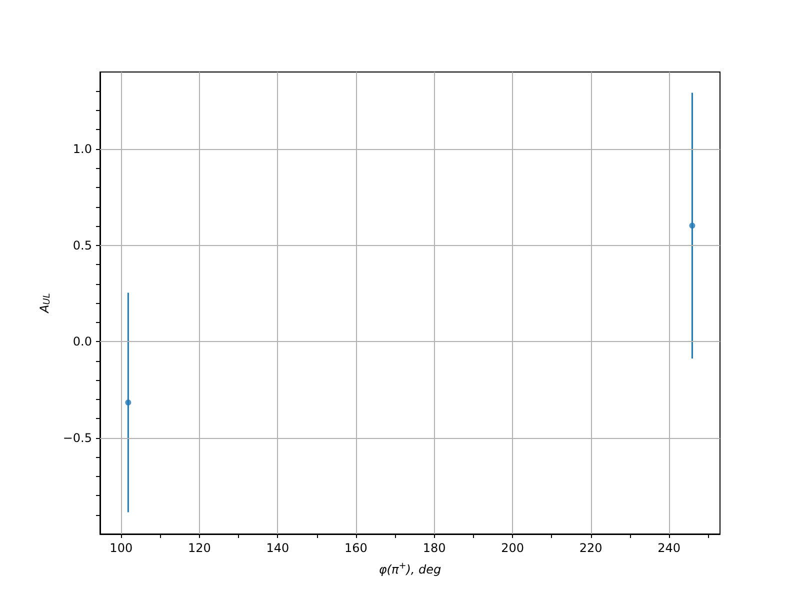  I want to click on y-axis-title: AUL, so click(44, 303).